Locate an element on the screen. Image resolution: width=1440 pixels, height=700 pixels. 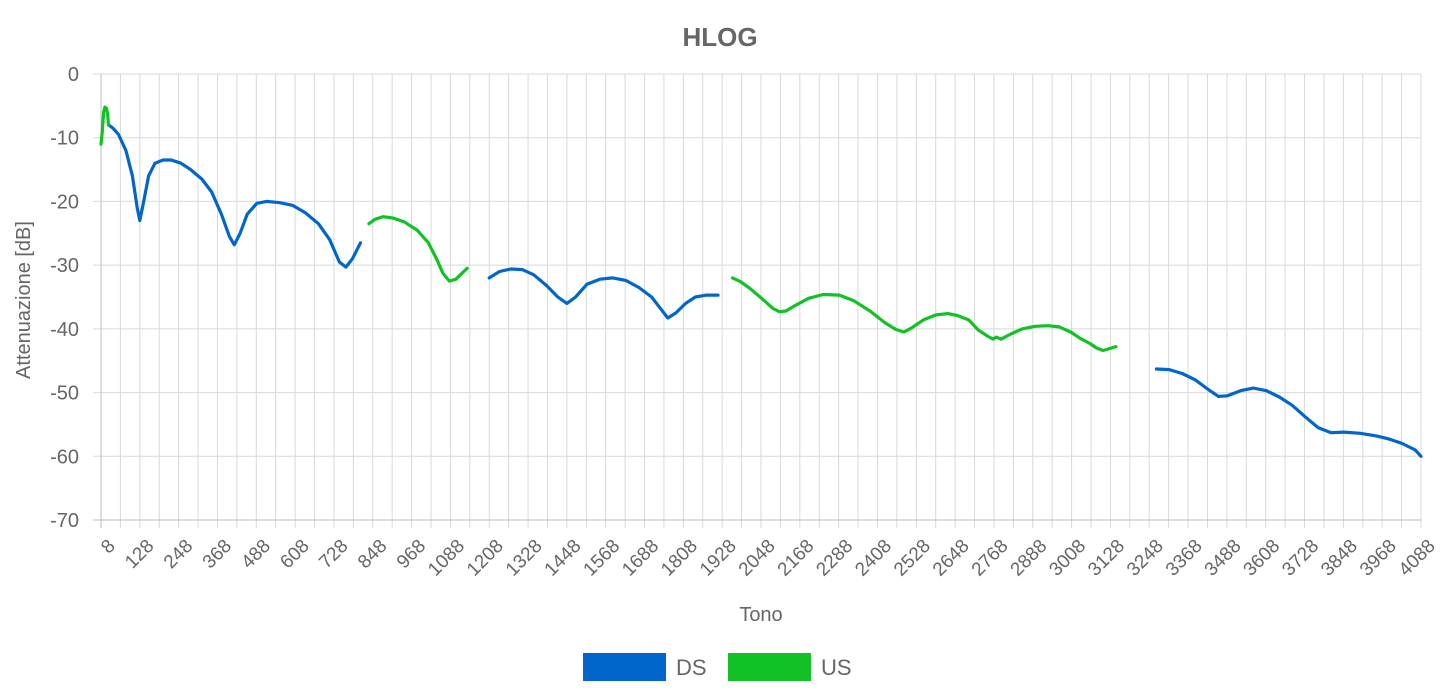
x-tick-label: 3968 is located at coordinates (1378, 558).